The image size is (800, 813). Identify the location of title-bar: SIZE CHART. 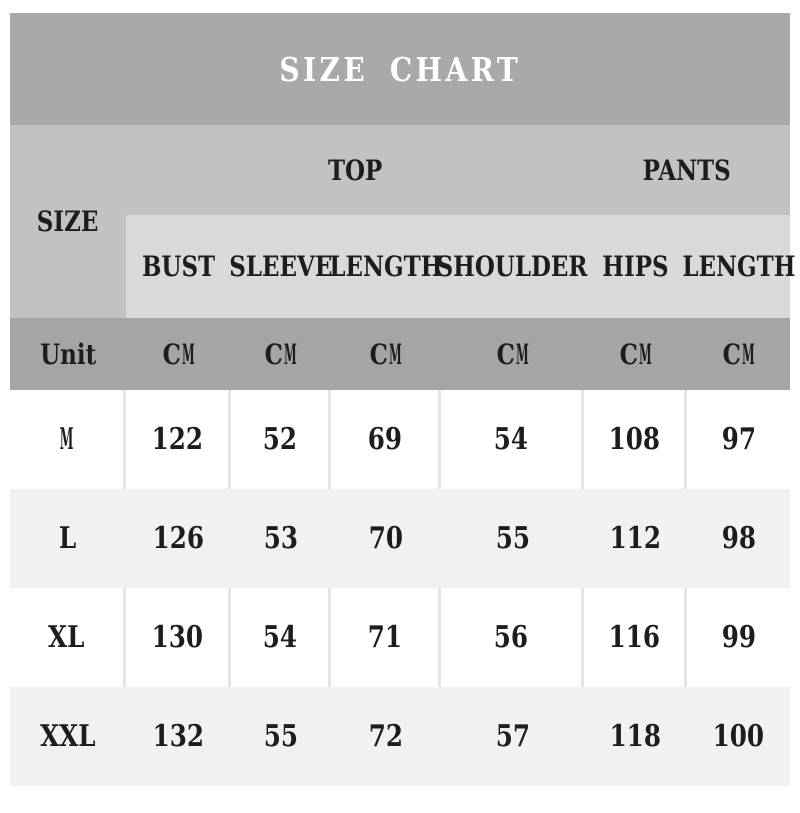
(400, 69).